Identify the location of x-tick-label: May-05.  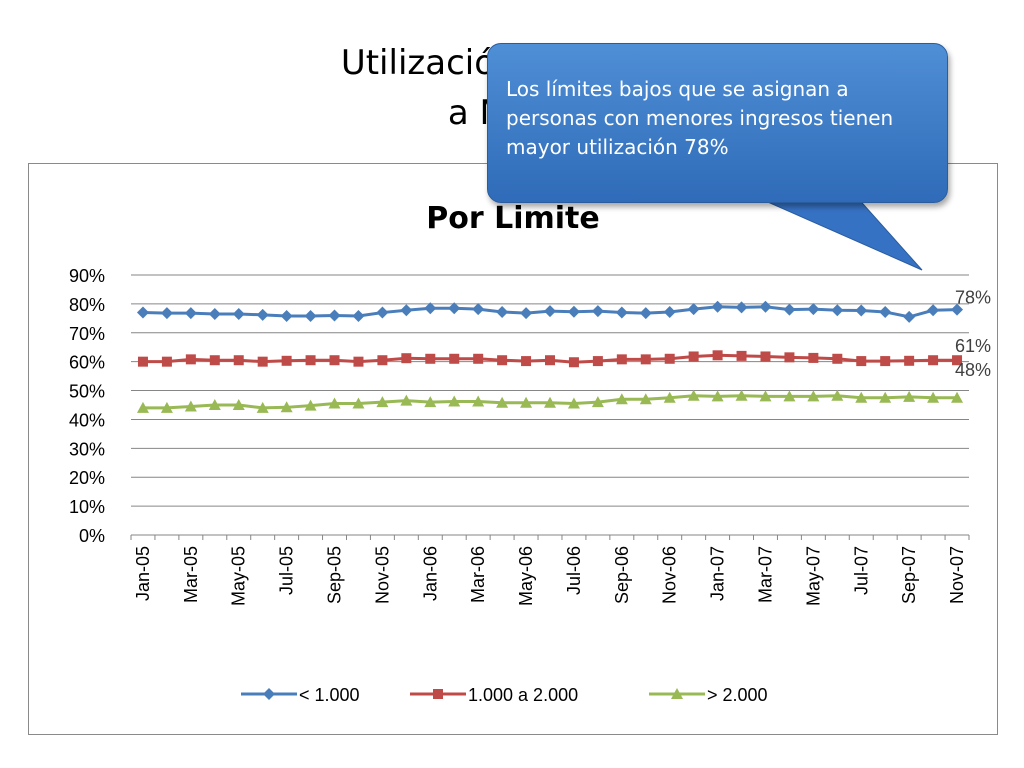
(239, 576).